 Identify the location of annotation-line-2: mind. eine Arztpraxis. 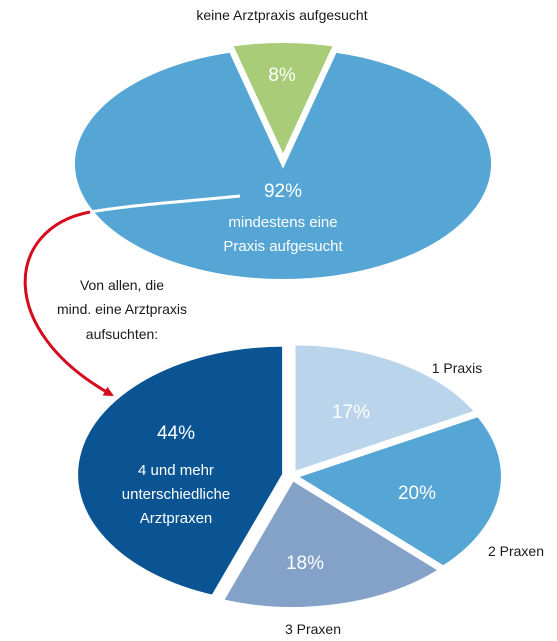
(122, 309).